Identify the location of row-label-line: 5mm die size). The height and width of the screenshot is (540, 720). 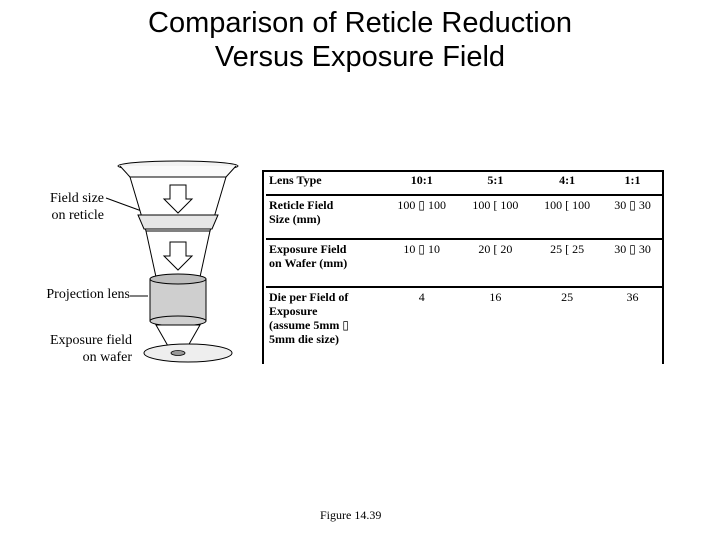
(304, 339).